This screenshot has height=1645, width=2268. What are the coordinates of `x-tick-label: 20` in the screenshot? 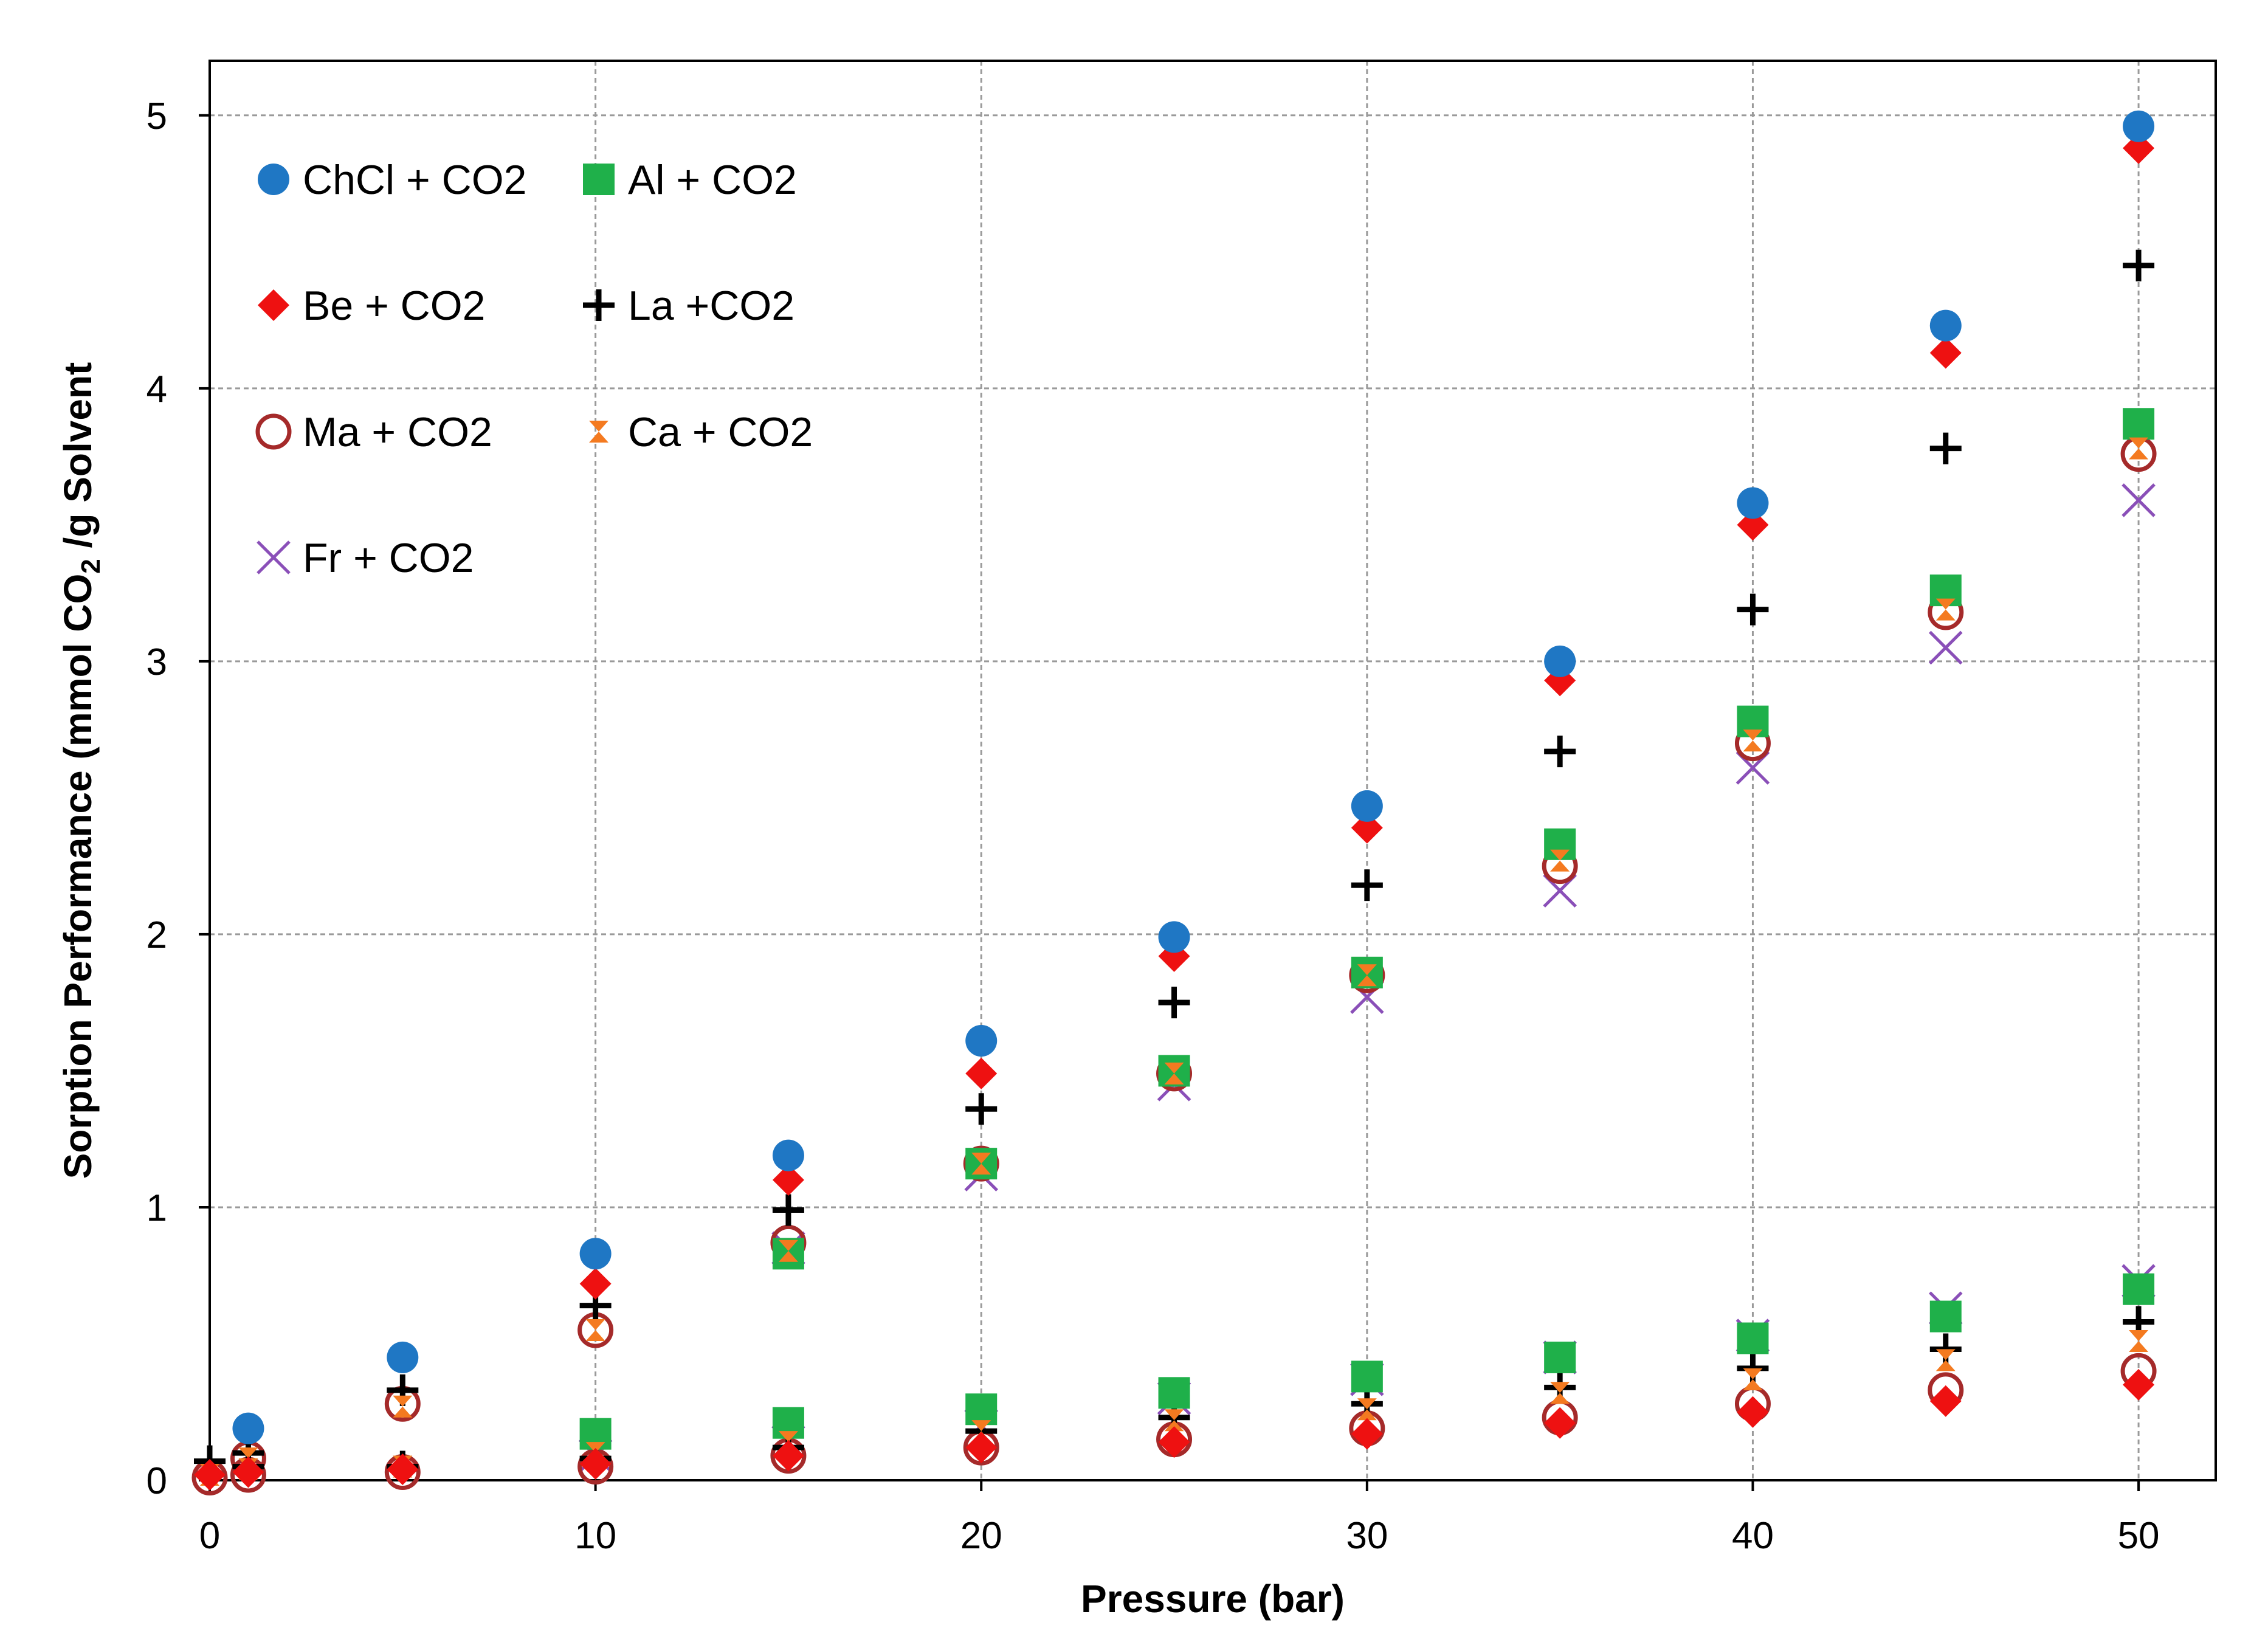 It's located at (981, 1536).